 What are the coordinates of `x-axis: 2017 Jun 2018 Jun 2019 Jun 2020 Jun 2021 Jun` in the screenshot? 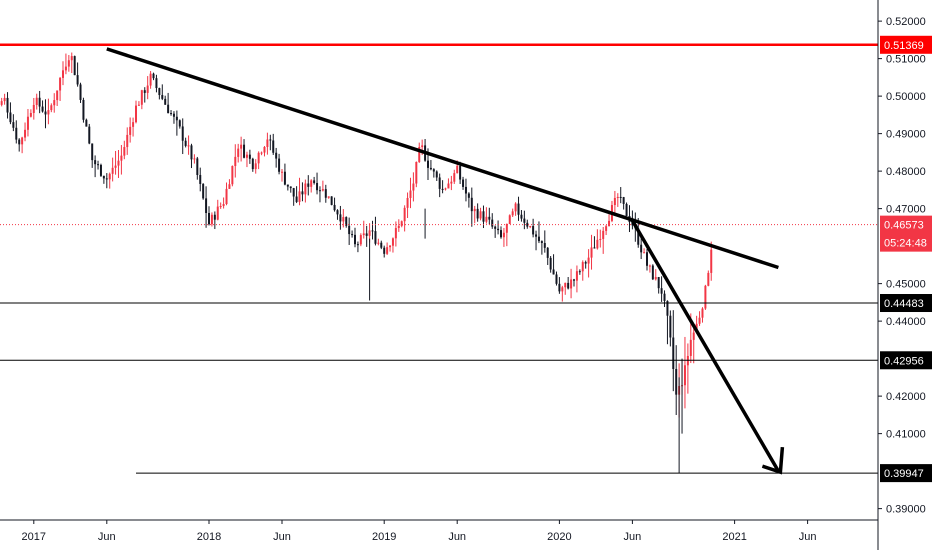 It's located at (439, 531).